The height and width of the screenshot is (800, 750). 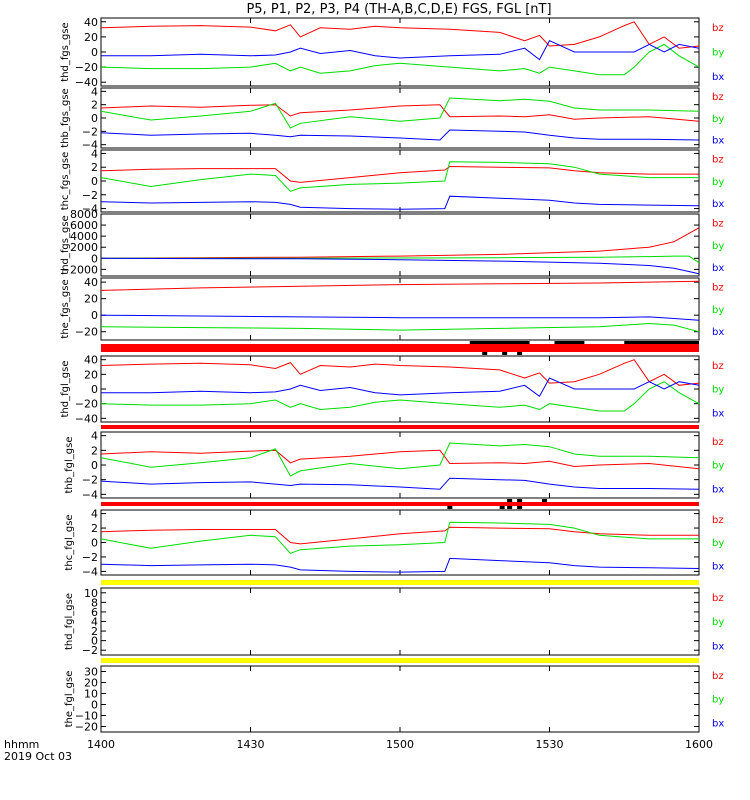 What do you see at coordinates (84, 225) in the screenshot?
I see `y-tick-label: 6000` at bounding box center [84, 225].